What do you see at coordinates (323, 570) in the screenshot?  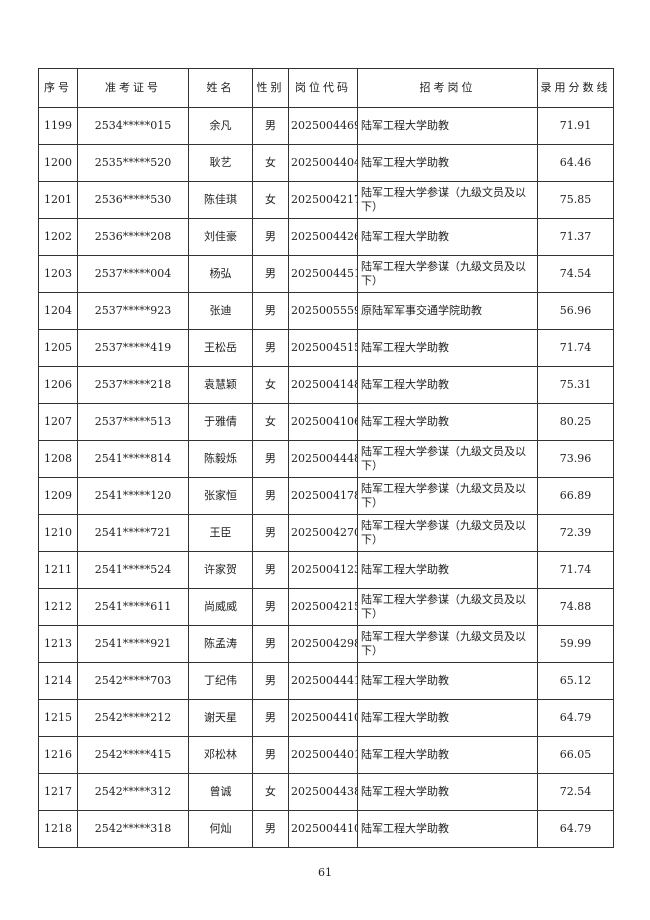 I see `table-cell: 2025004123` at bounding box center [323, 570].